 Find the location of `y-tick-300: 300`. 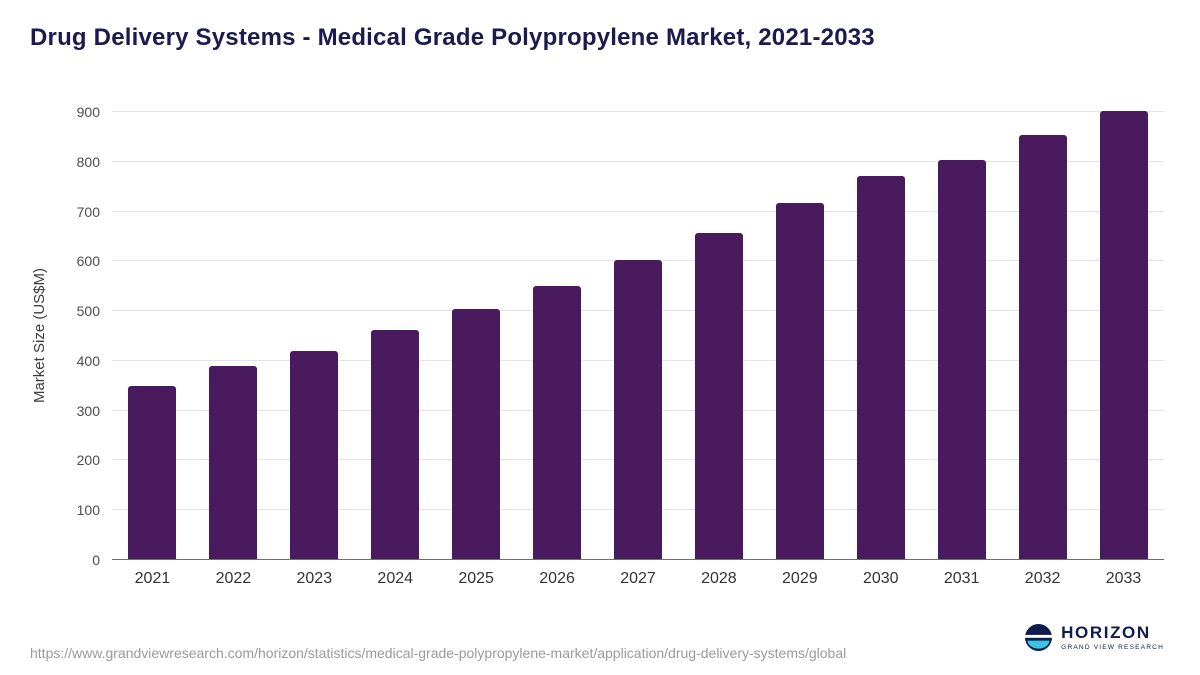

y-tick-300: 300 is located at coordinates (88, 410).